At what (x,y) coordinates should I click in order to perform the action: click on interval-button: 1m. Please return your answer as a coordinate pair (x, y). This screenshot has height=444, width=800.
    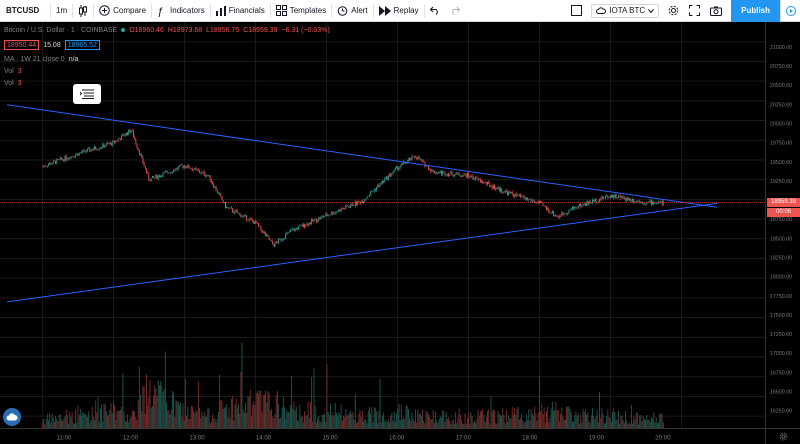
    Looking at the image, I should click on (62, 10).